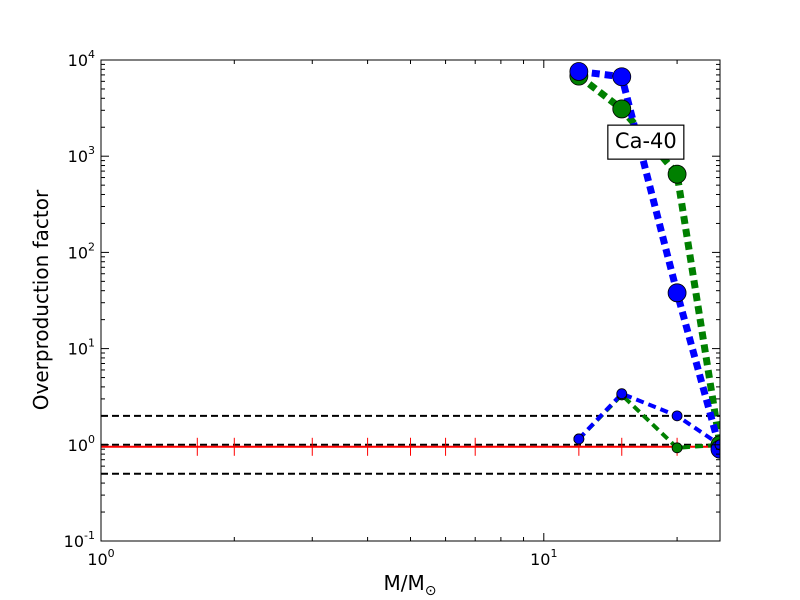 Image resolution: width=800 pixels, height=600 pixels. Describe the element at coordinates (79, 540) in the screenshot. I see `y-tick-label: 10⁻¹` at that location.